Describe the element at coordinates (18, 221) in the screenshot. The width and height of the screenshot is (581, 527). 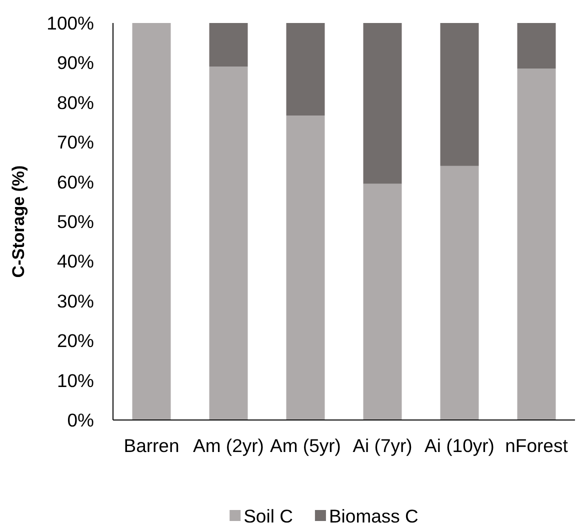
I see `y-axis-title: C-Storage (%)` at that location.